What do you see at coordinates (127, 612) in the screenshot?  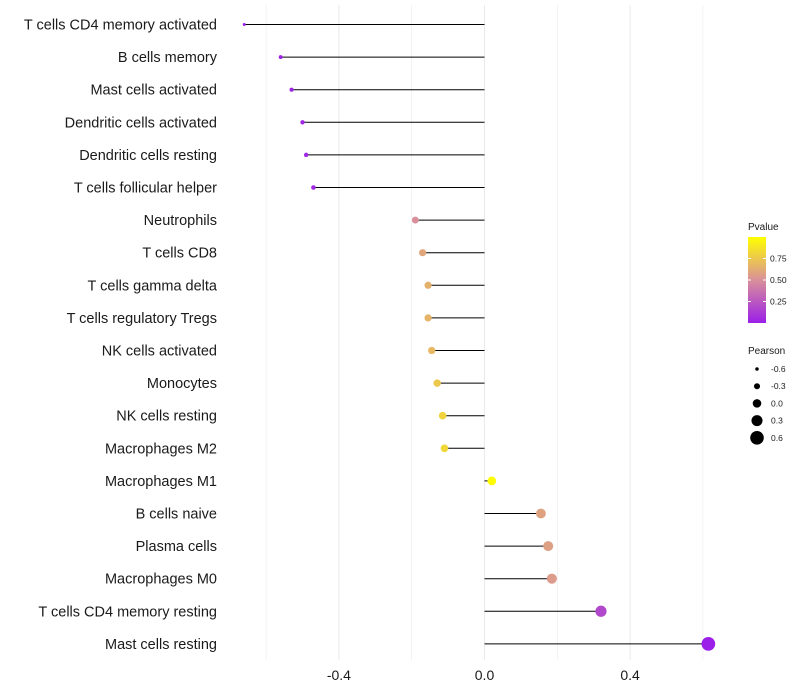 I see `category-label: T cells CD4 memory resting` at bounding box center [127, 612].